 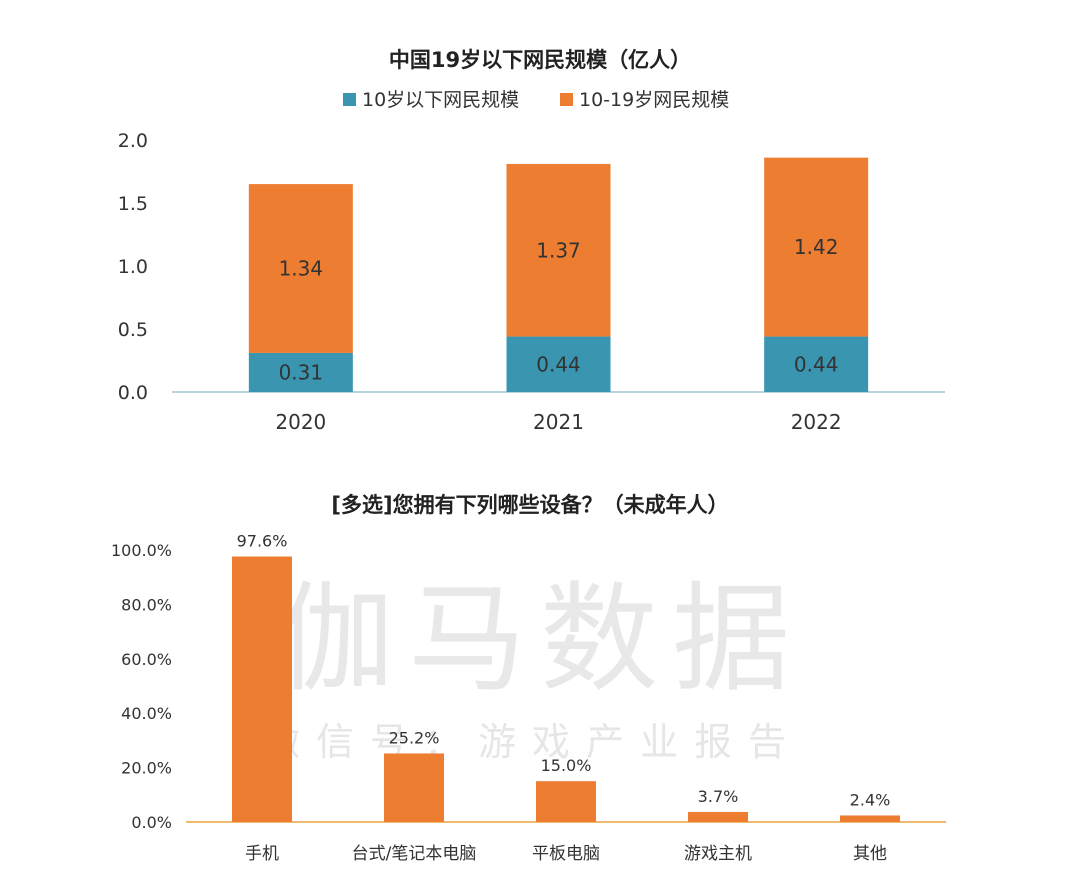 I want to click on data-label: 25.2%, so click(x=414, y=737).